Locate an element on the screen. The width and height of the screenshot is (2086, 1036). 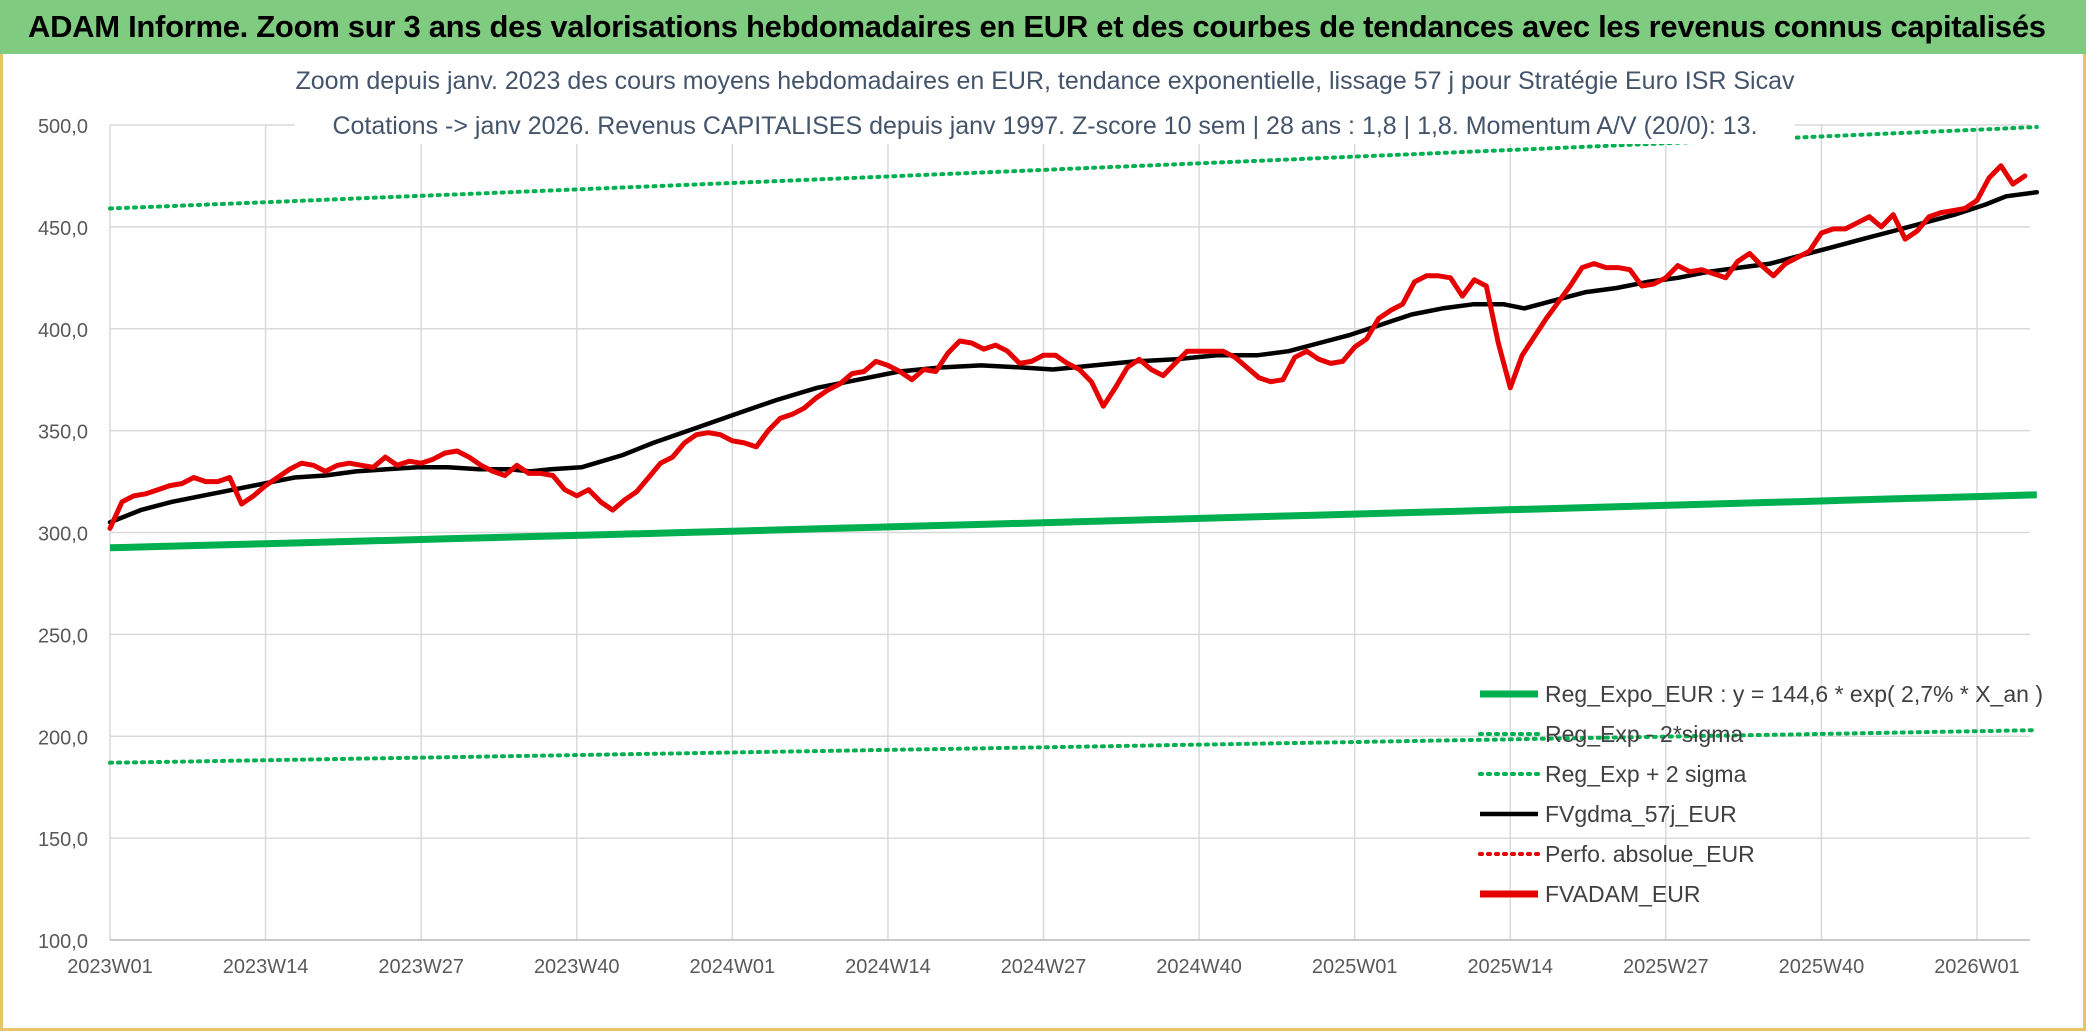
legend-label: FVgdma_57j_EUR is located at coordinates (1641, 814).